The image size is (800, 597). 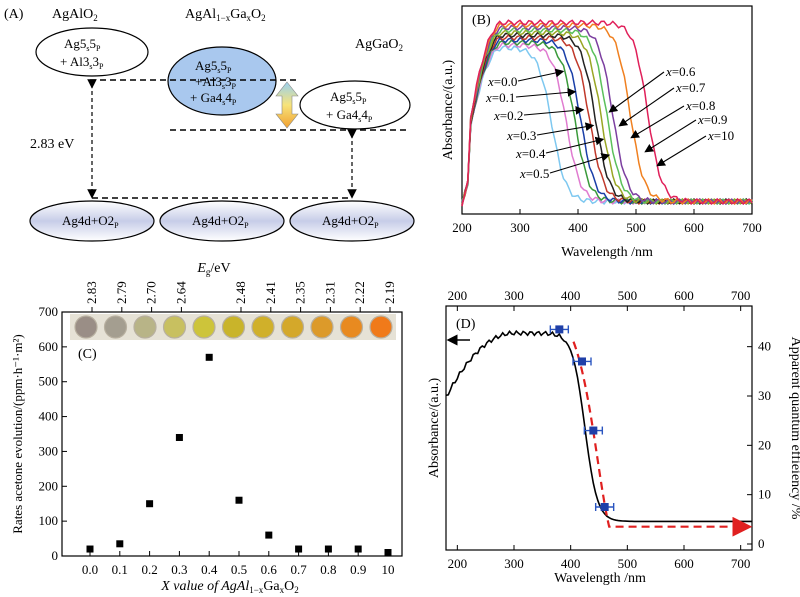 I want to click on top-tick-label: 2.64, so click(x=180, y=292).